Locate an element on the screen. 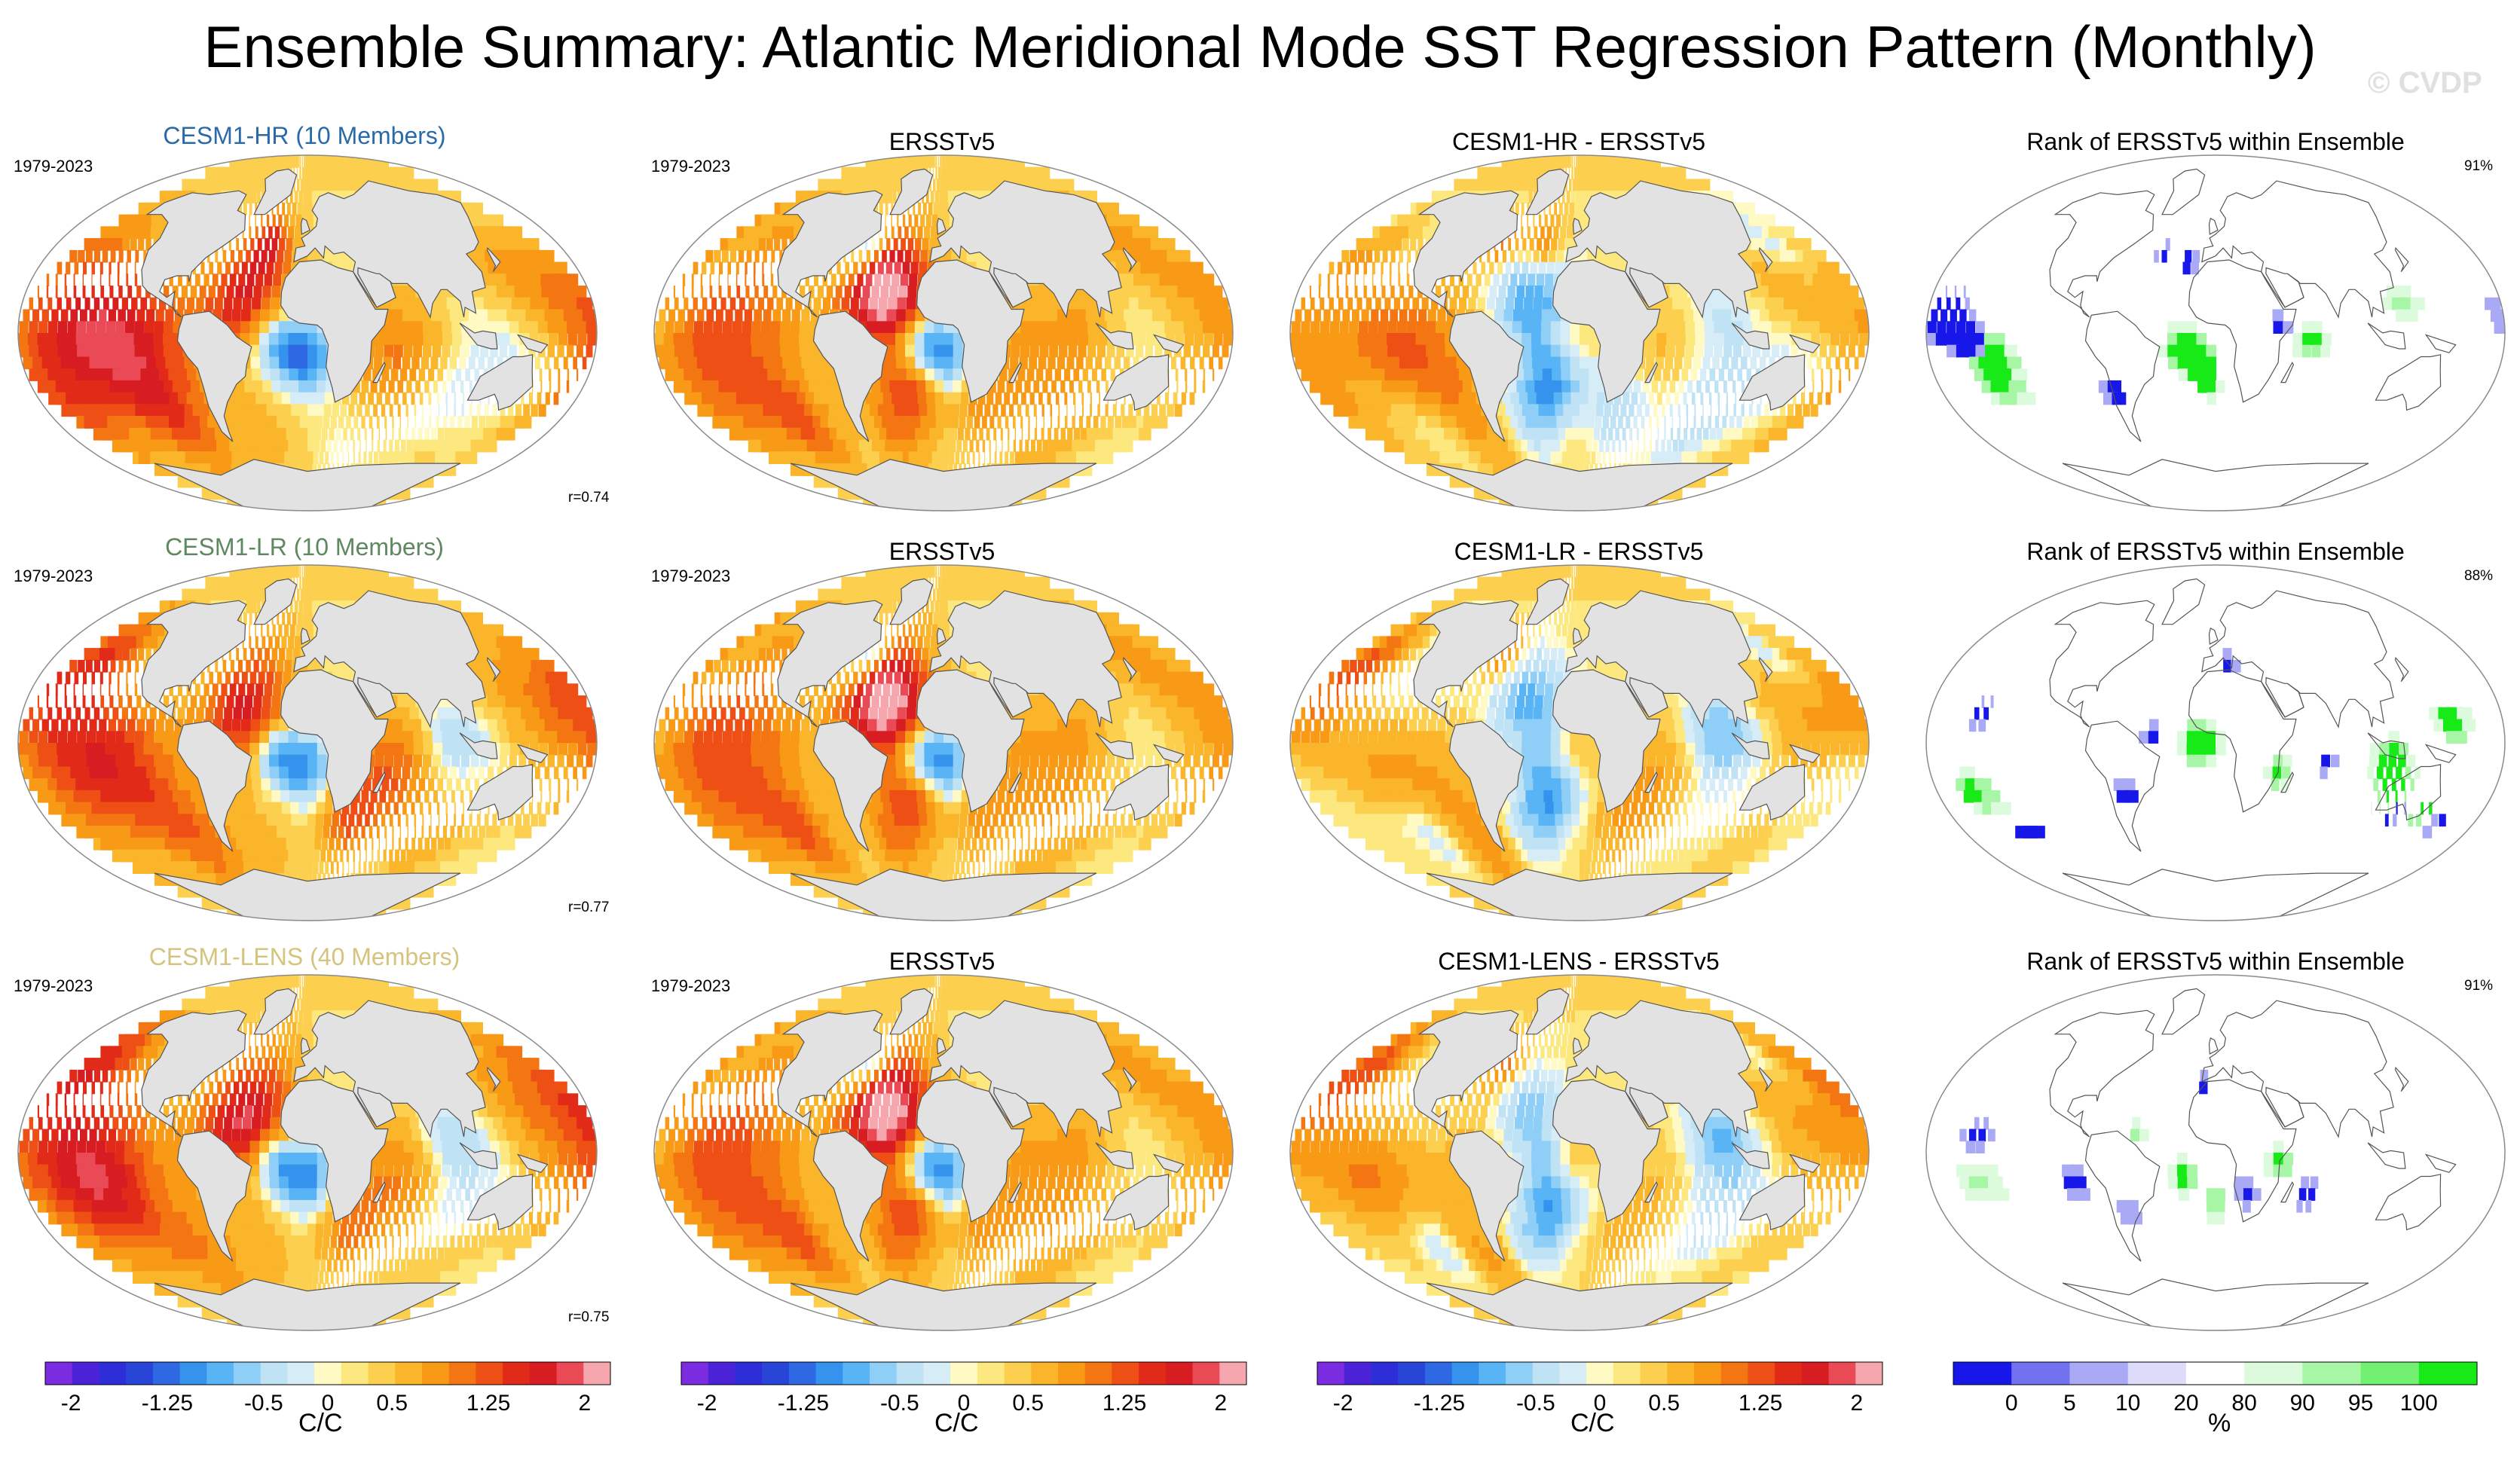 The height and width of the screenshot is (1457, 2520). colorbar-tick-label: 2 is located at coordinates (1857, 1403).